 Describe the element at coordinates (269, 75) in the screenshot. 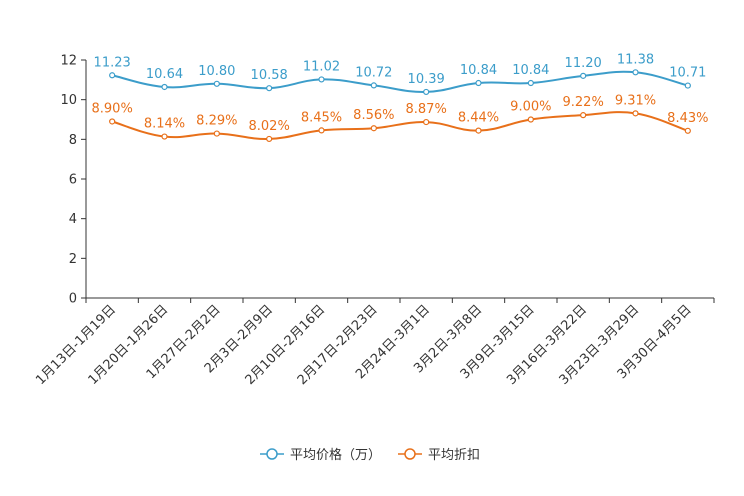

I see `data-label-0: 10.58` at that location.